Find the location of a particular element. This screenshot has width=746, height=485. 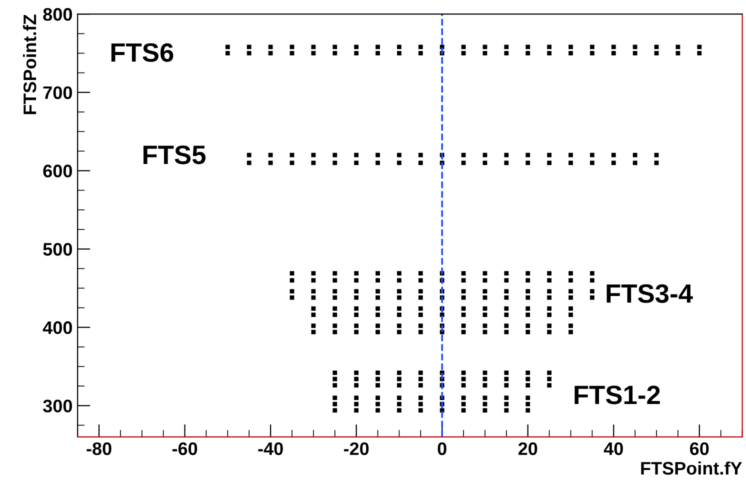

y-tick-label: 400 is located at coordinates (57, 327).